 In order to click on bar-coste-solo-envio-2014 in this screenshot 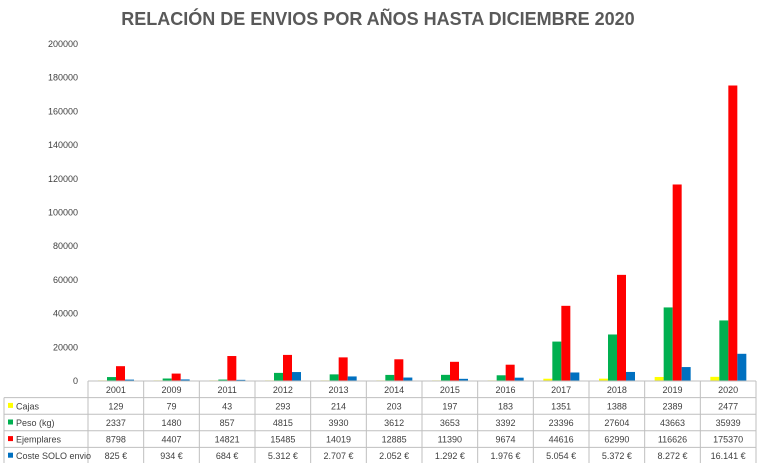, I will do `click(408, 379)`.